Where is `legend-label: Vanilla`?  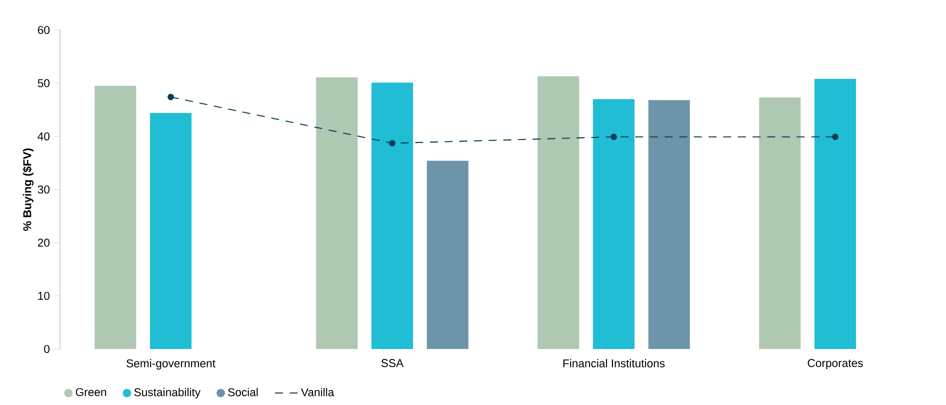 legend-label: Vanilla is located at coordinates (317, 392).